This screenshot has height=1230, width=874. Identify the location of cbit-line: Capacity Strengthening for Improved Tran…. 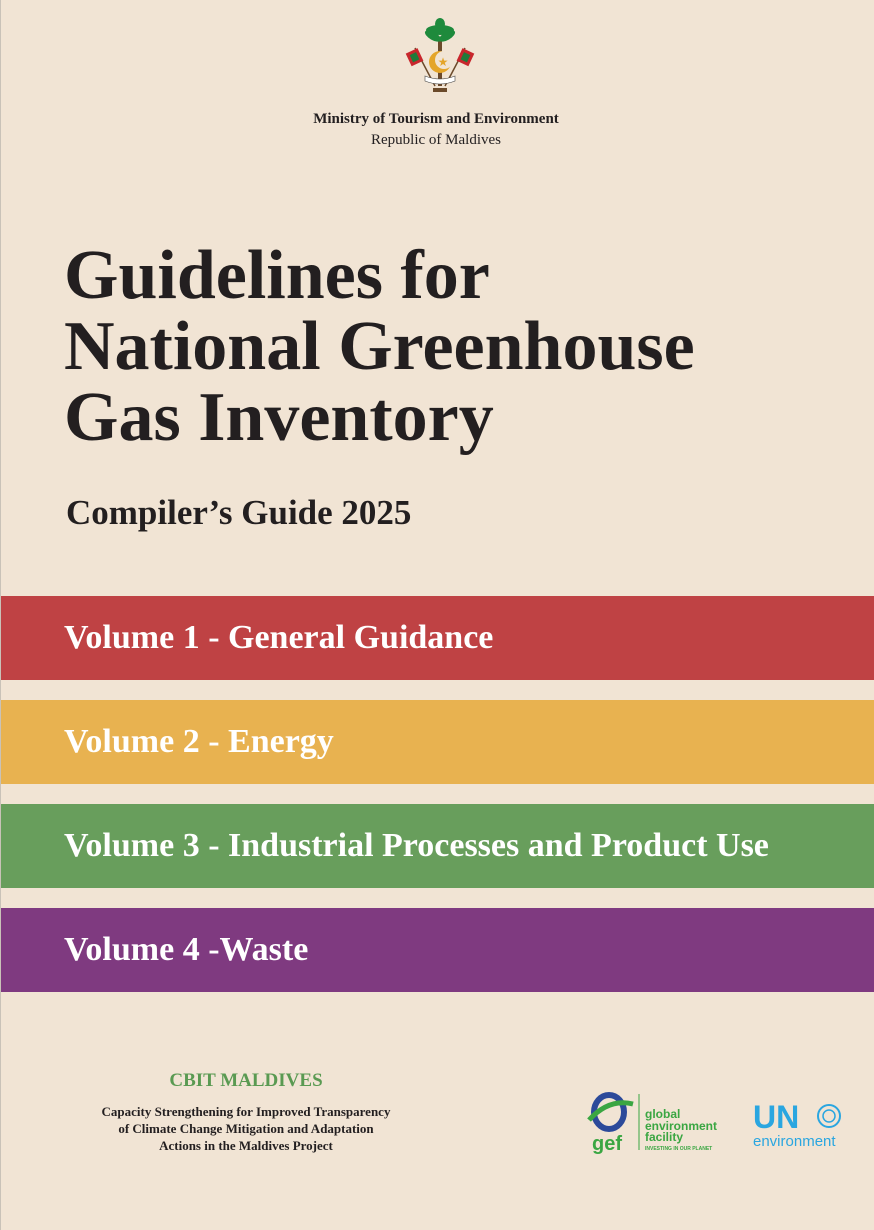
(246, 1111).